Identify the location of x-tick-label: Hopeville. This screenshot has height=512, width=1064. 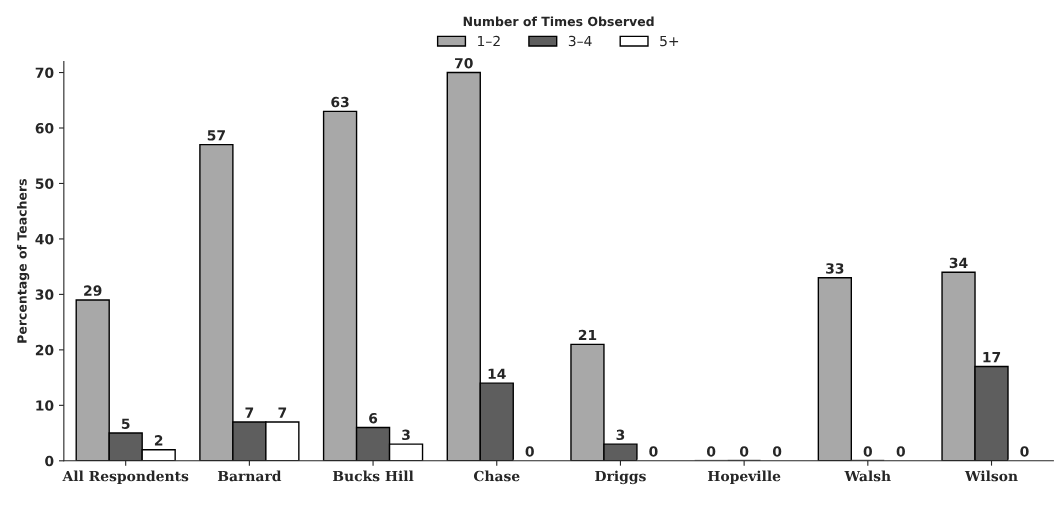
(744, 477).